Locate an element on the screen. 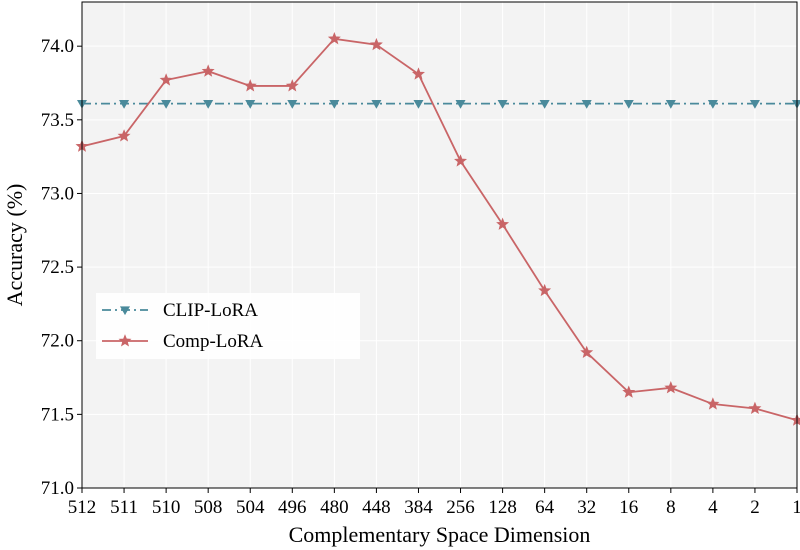 Image resolution: width=800 pixels, height=550 pixels. x-tick-label: 1 is located at coordinates (796, 507).